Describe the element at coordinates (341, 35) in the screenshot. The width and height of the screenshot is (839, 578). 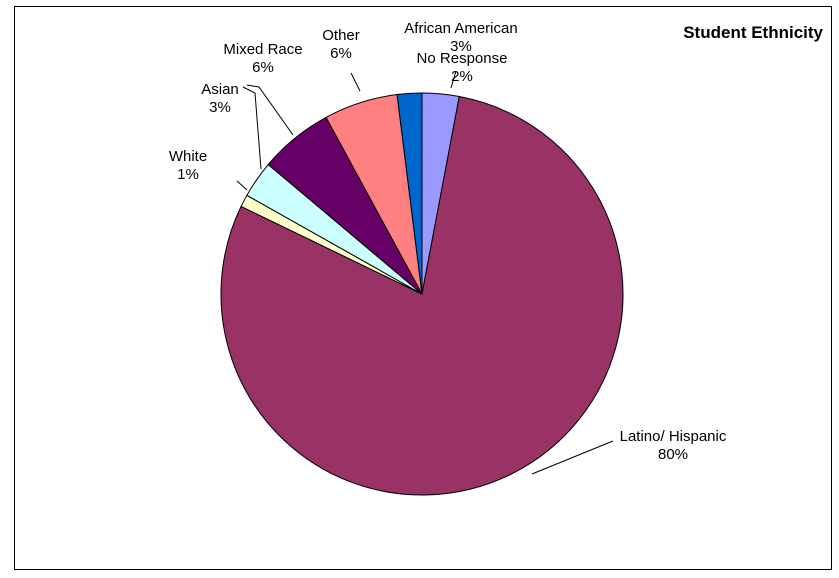
I see `slice-label: Other` at that location.